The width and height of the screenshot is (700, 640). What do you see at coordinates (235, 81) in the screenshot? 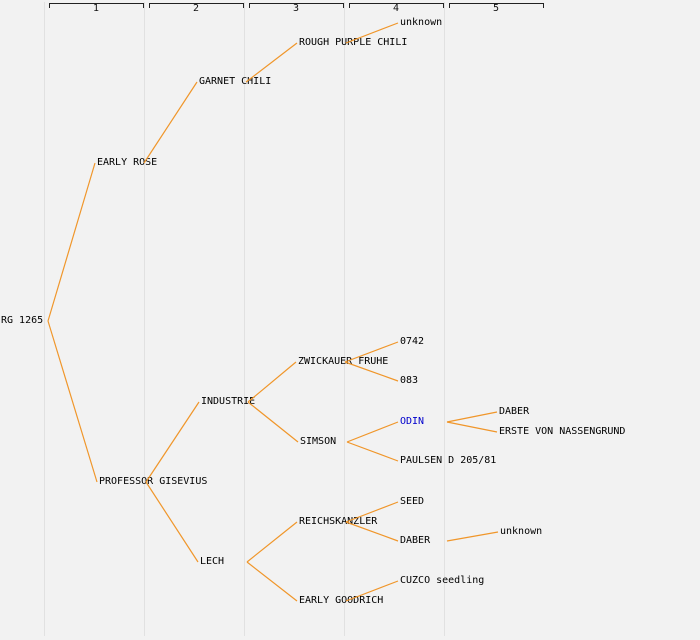
I see `tree-node-garnet_chili: GARNET CHILI` at bounding box center [235, 81].